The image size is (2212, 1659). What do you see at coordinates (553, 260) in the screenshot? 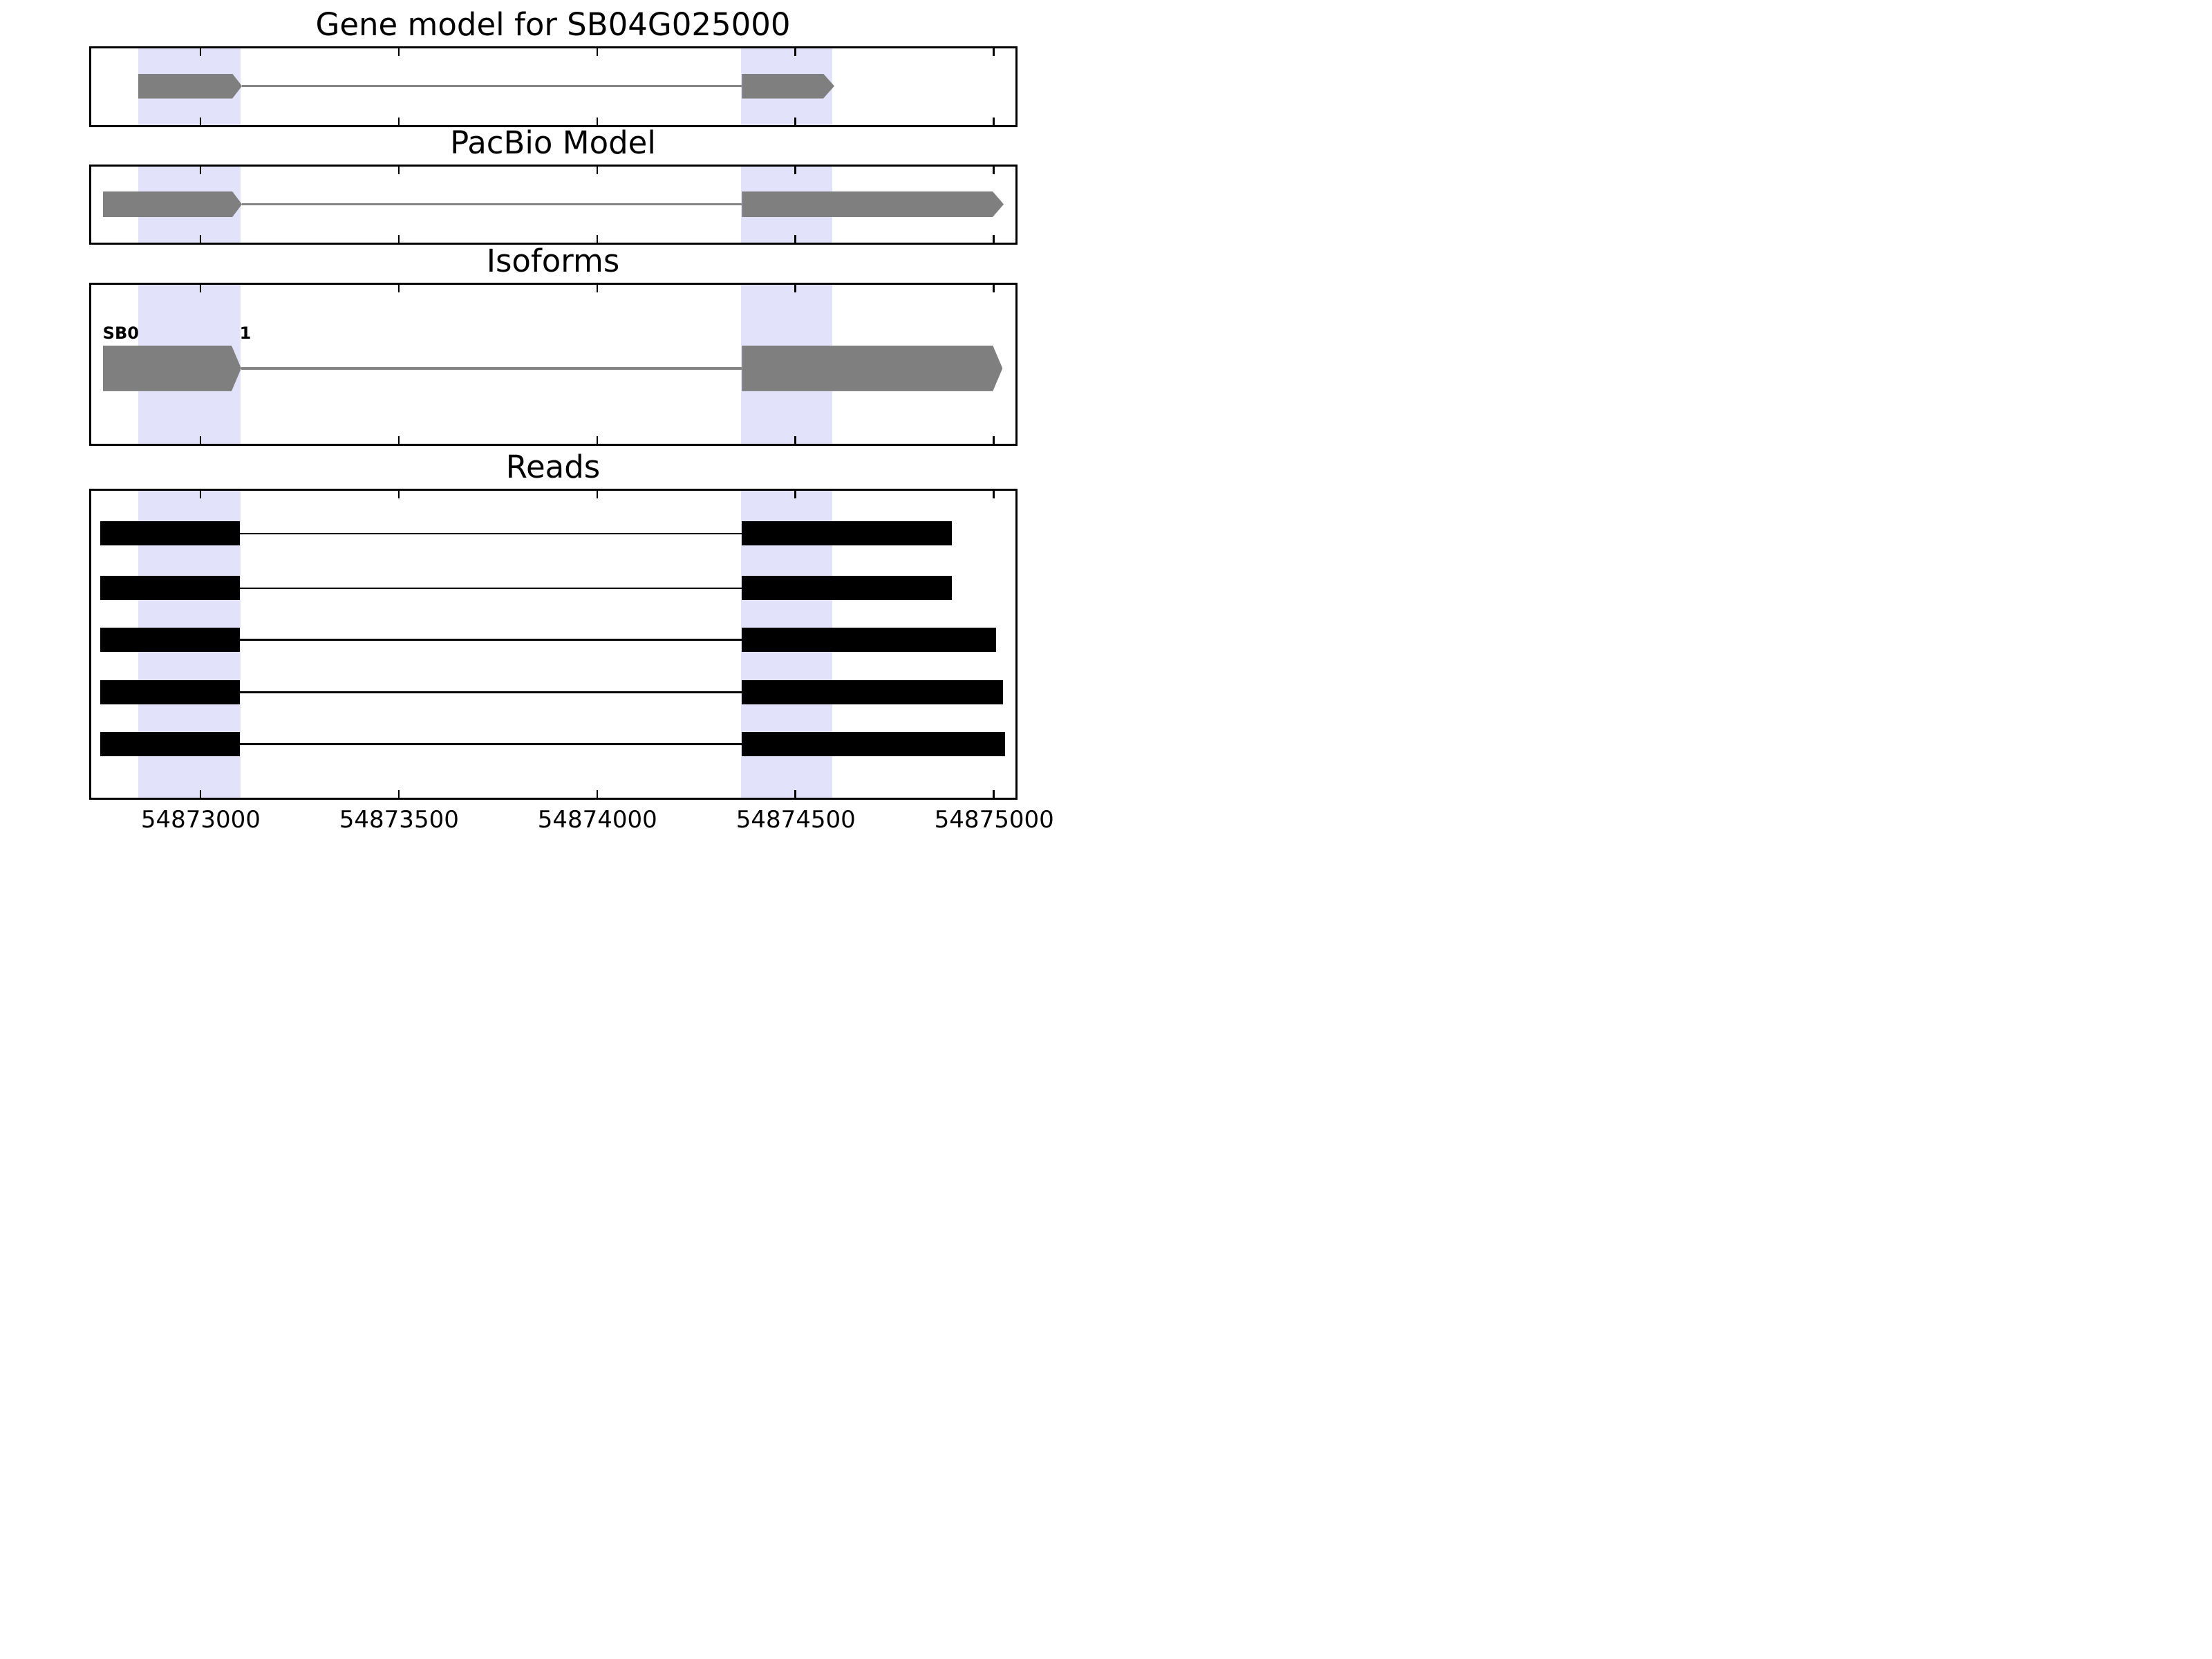
I see `panel-title-isoforms: Isoforms` at bounding box center [553, 260].